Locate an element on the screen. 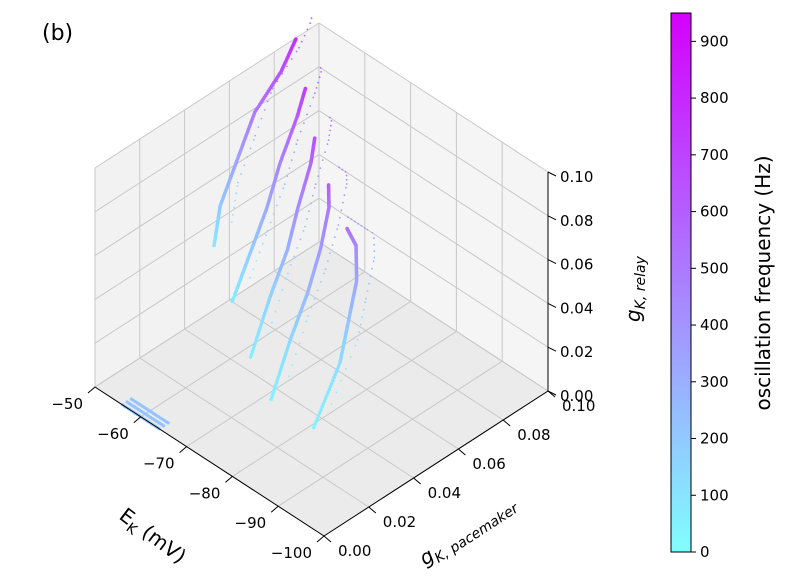 The image size is (786, 581). y-tick-label: 0.02 is located at coordinates (399, 522).